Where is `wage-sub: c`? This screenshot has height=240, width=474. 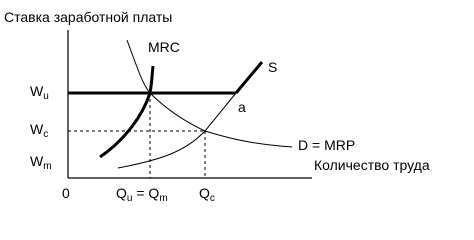
wage-sub: c is located at coordinates (45, 134).